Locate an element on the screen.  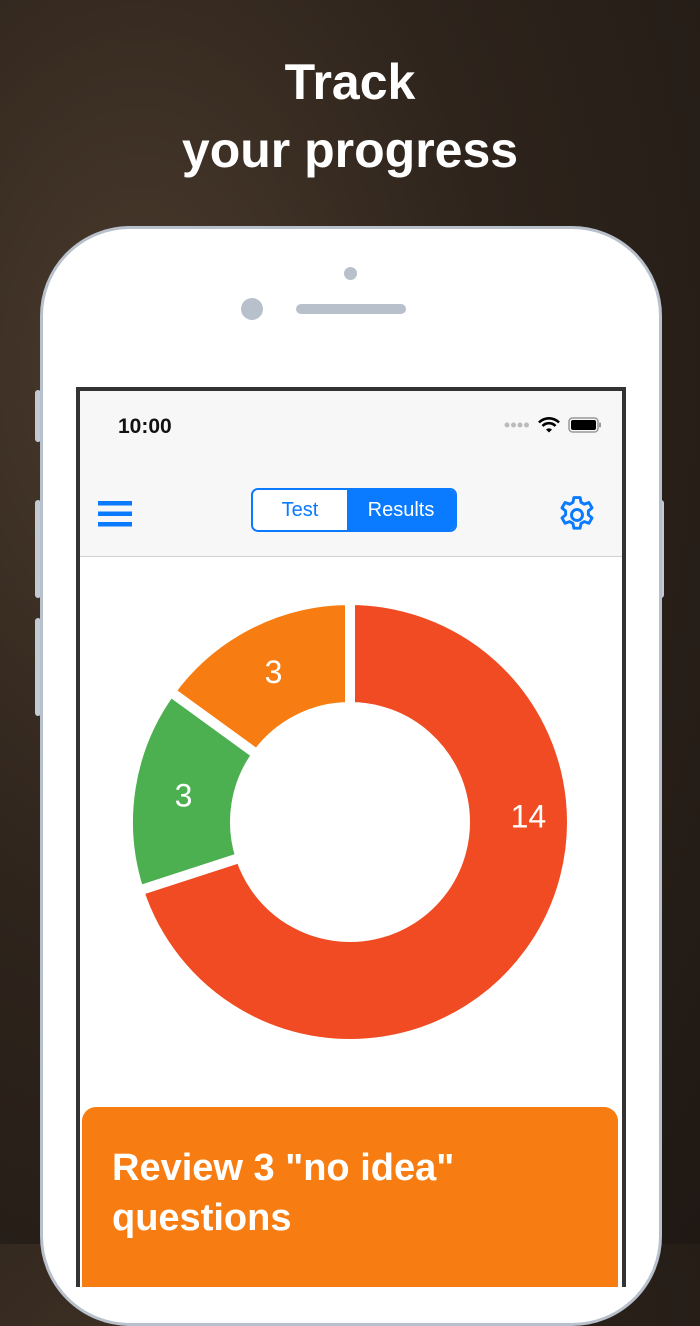
hamburger-icon is located at coordinates (115, 514).